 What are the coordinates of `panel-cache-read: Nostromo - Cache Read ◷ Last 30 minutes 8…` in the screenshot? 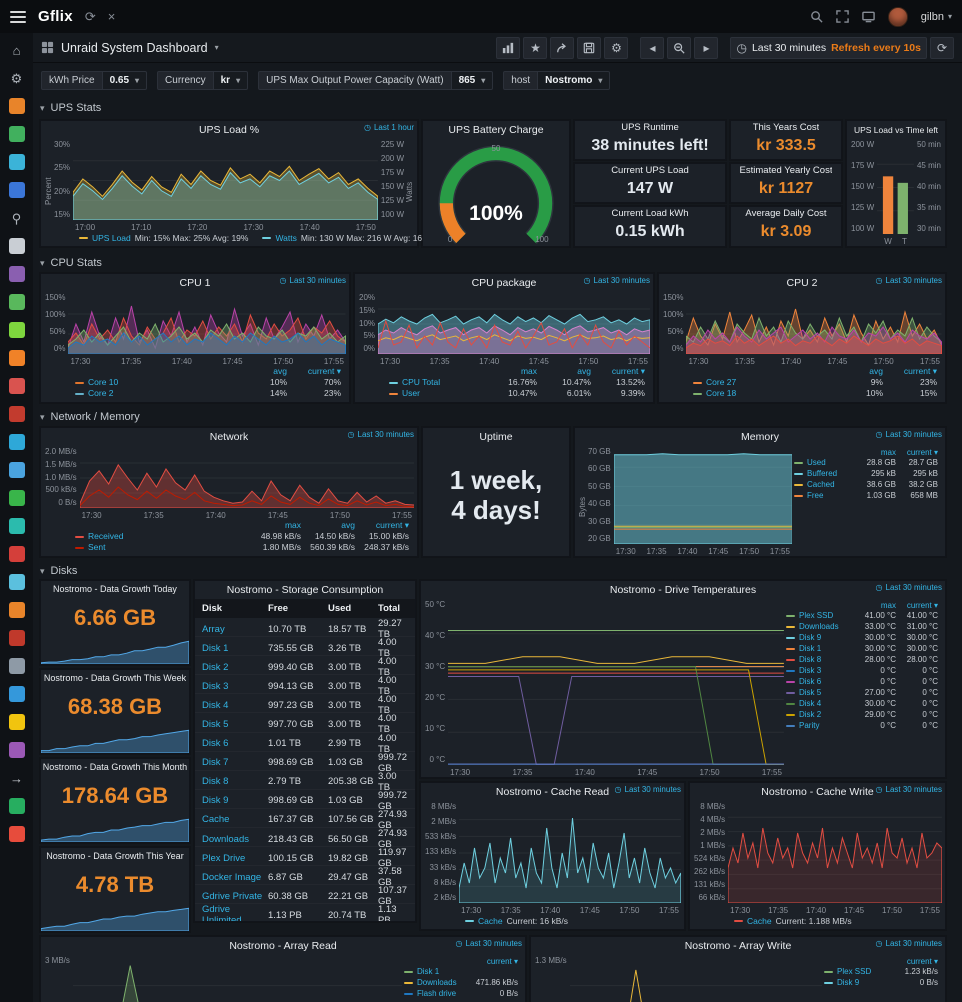 It's located at (552, 856).